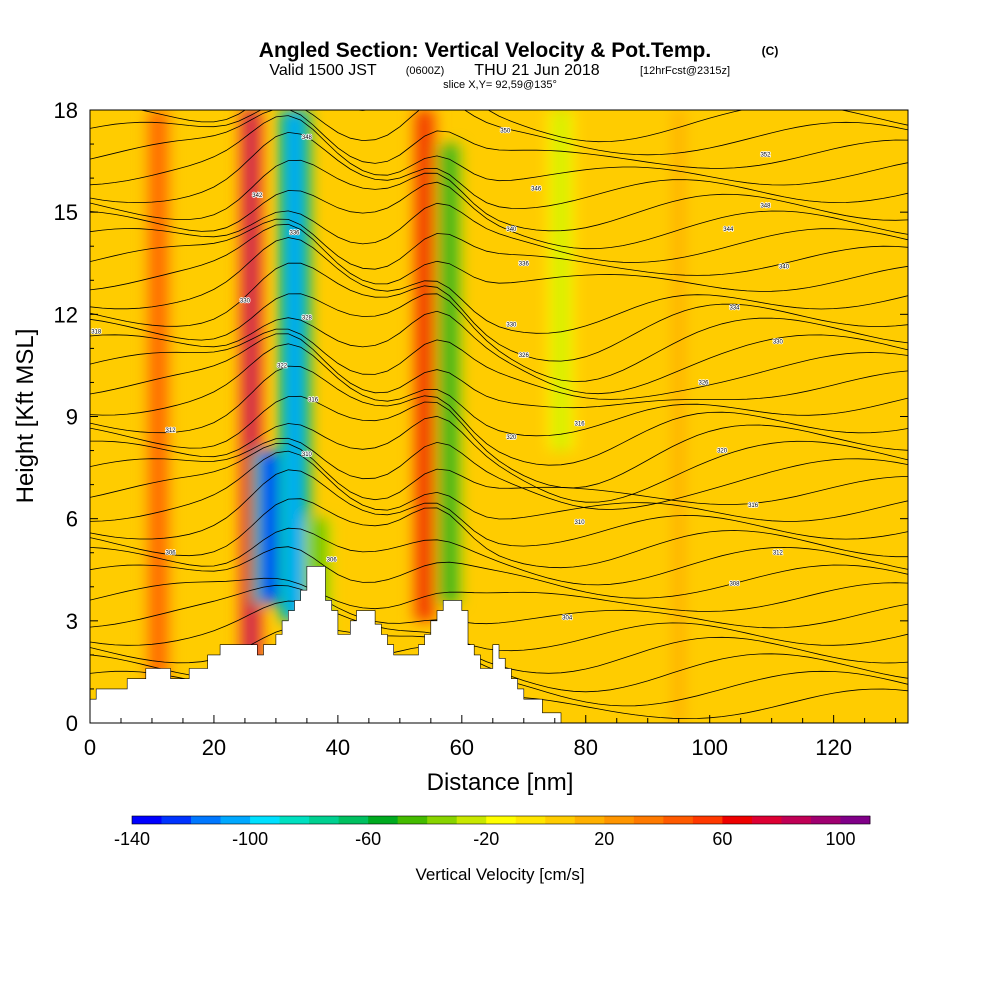 The image size is (1000, 1000). I want to click on theta-label: 334, so click(734, 309).